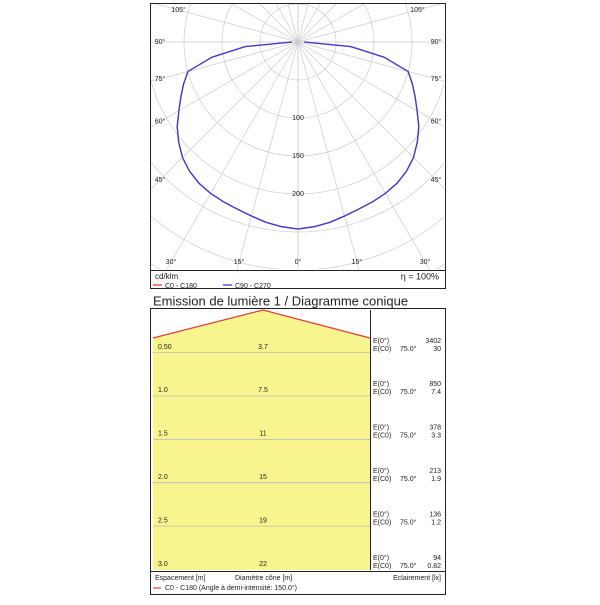  Describe the element at coordinates (262, 434) in the screenshot. I see `cone-diameter: 11` at that location.